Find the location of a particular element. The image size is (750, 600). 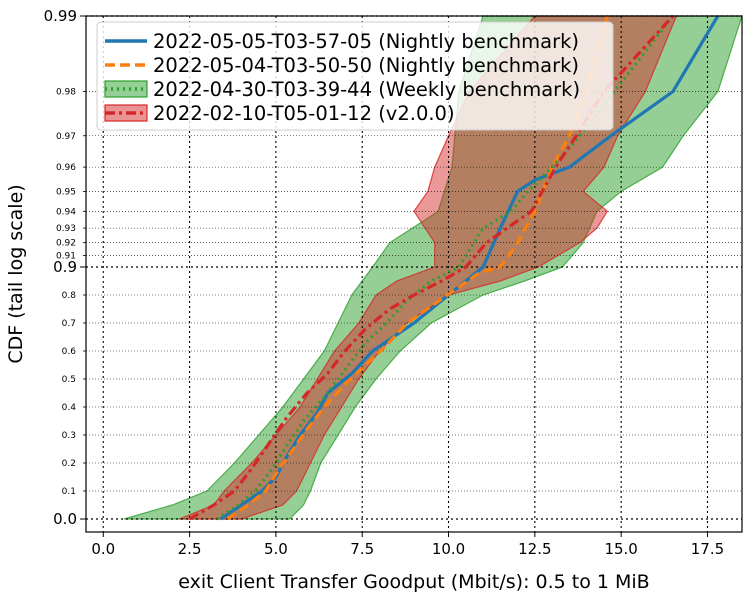

y-minor-tick-label-13: 0.96 is located at coordinates (66, 168).